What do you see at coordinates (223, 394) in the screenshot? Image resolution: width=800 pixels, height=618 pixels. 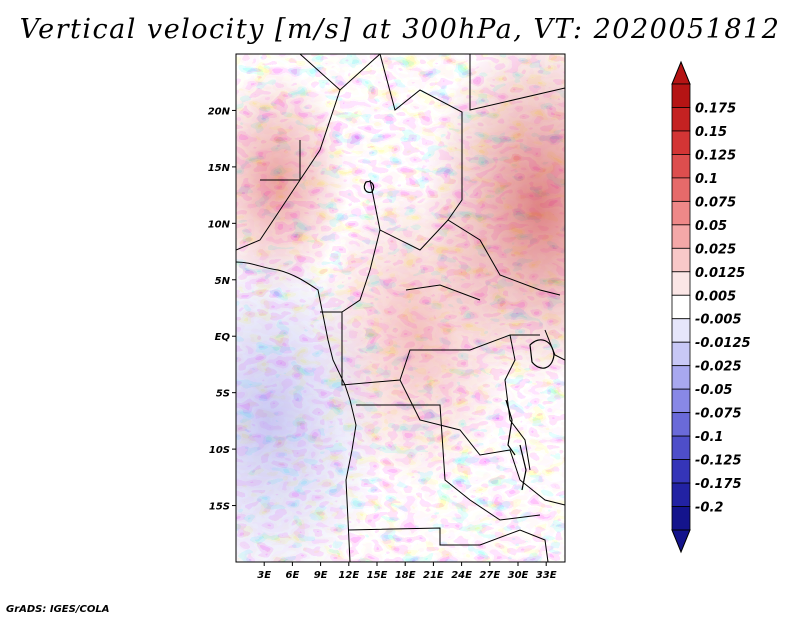 I see `lat-tick-label: 5S` at bounding box center [223, 394].